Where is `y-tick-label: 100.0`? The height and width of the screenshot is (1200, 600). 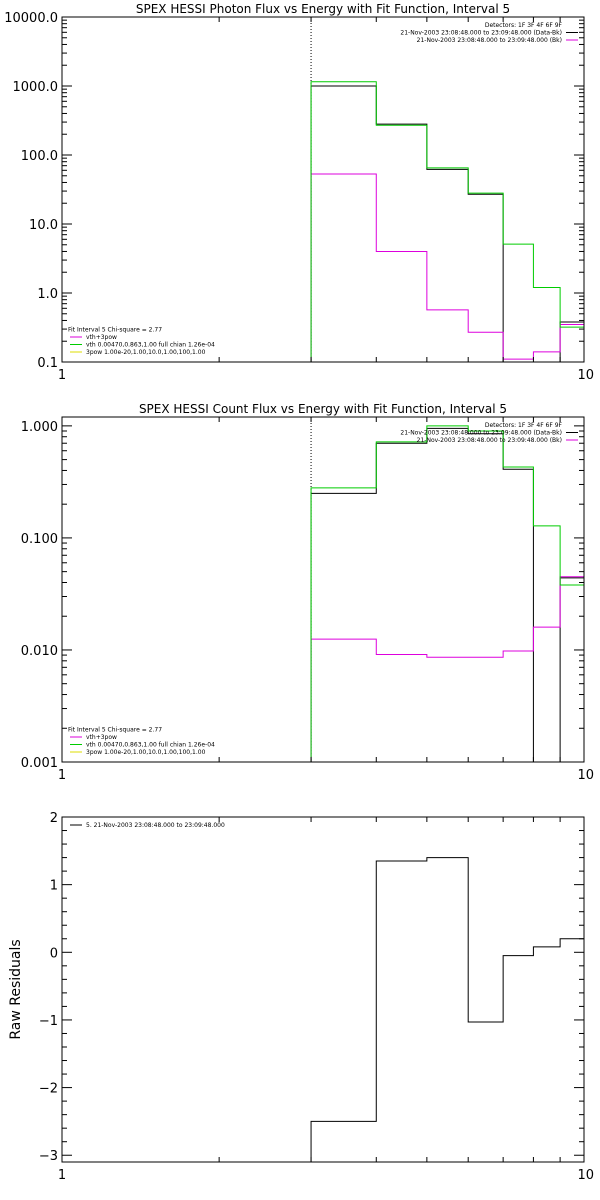
y-tick-label: 100.0 is located at coordinates (39, 156).